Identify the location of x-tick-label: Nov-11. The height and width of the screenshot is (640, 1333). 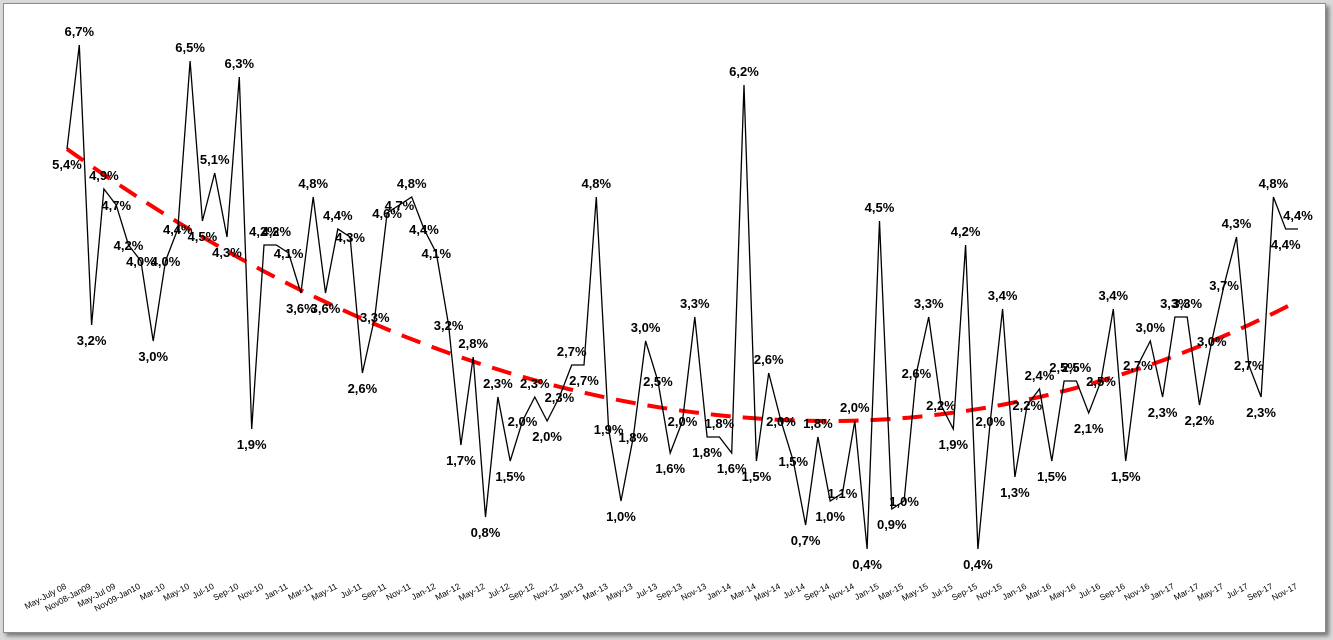
(398, 592).